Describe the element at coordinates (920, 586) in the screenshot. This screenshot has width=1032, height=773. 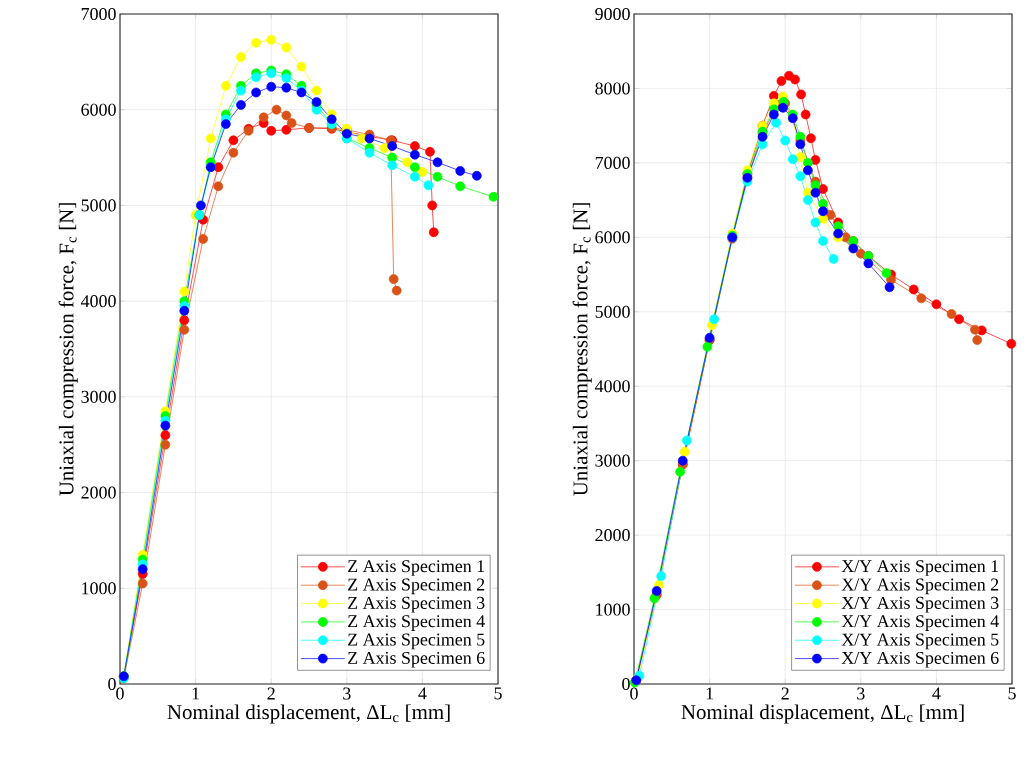
I see `legend-label: X/Y Axis Specimen 2` at that location.